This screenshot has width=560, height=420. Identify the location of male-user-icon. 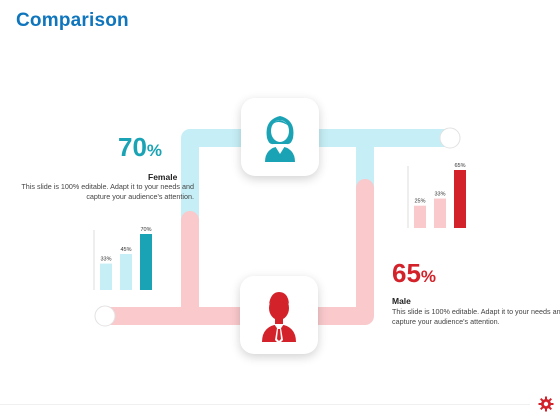
(279, 318).